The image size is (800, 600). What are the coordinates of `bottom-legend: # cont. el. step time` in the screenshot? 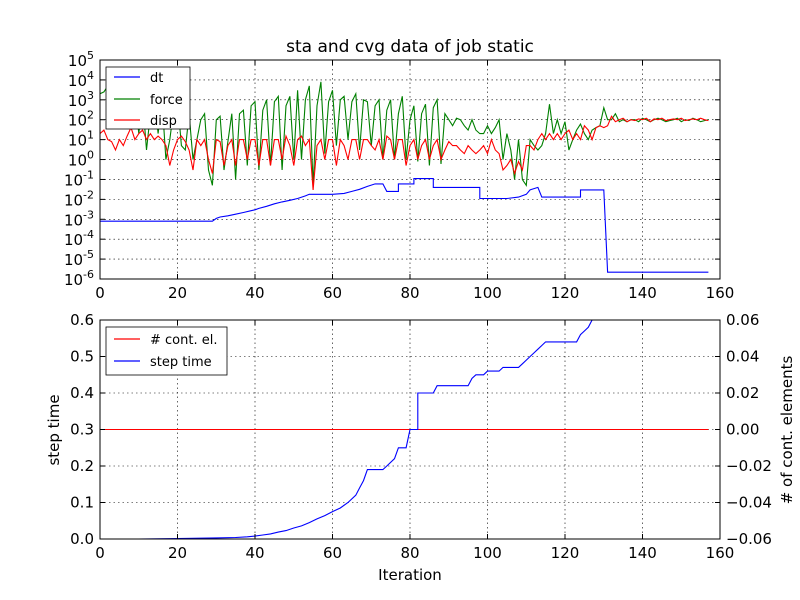 It's located at (166, 351).